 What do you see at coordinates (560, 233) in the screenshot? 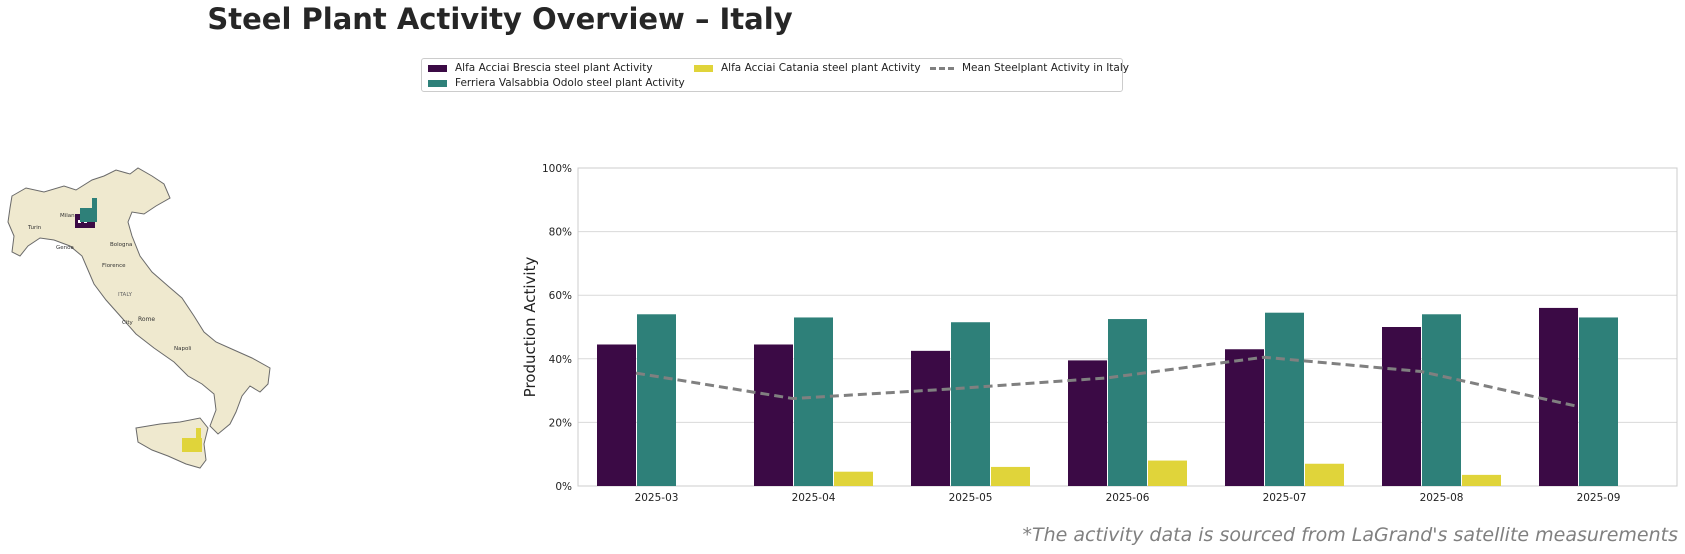
I see `y-tick-label: 80%` at bounding box center [560, 233].